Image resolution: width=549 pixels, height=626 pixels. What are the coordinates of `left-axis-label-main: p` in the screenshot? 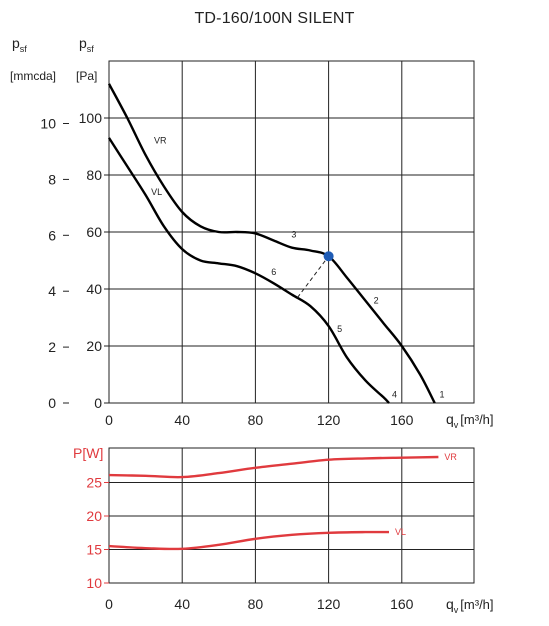 It's located at (16, 43).